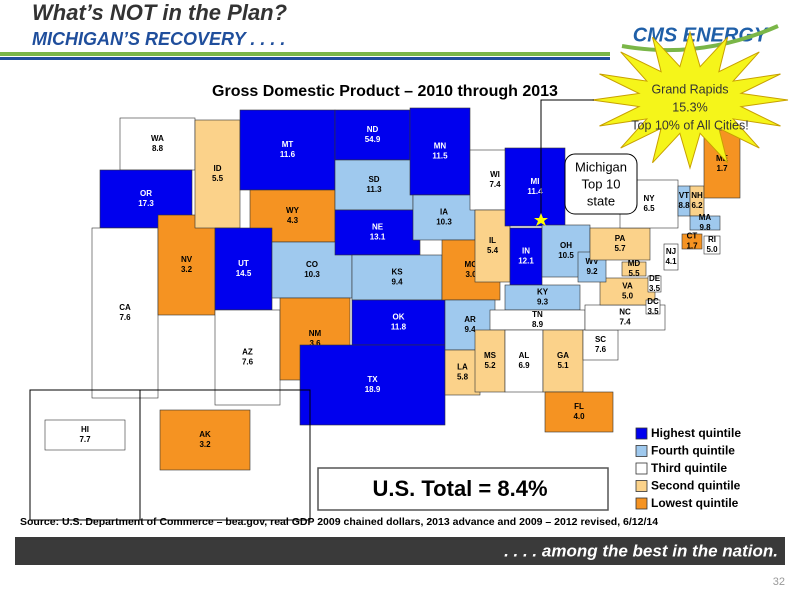 The height and width of the screenshot is (600, 800). What do you see at coordinates (225, 455) in the screenshot?
I see `alaska-inset` at bounding box center [225, 455].